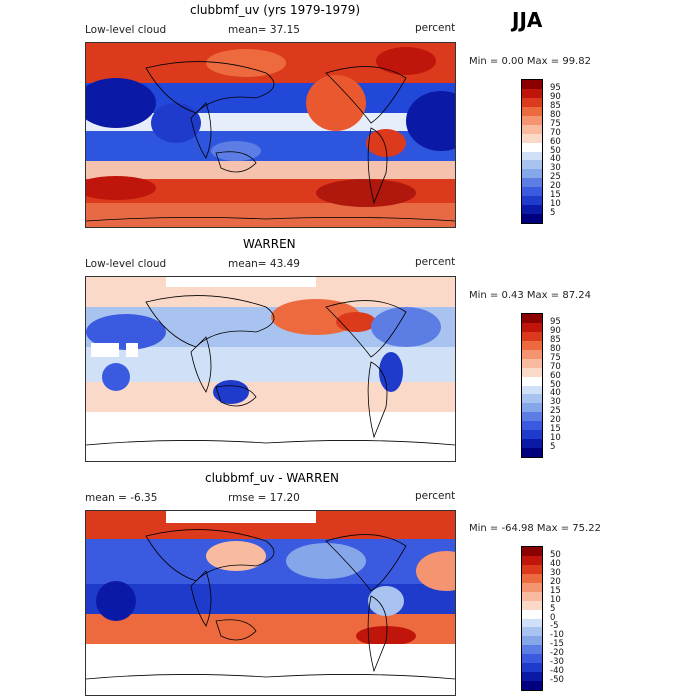 This screenshot has width=700, height=700. Describe the element at coordinates (557, 662) in the screenshot. I see `colorbar-tick-label: -30` at that location.